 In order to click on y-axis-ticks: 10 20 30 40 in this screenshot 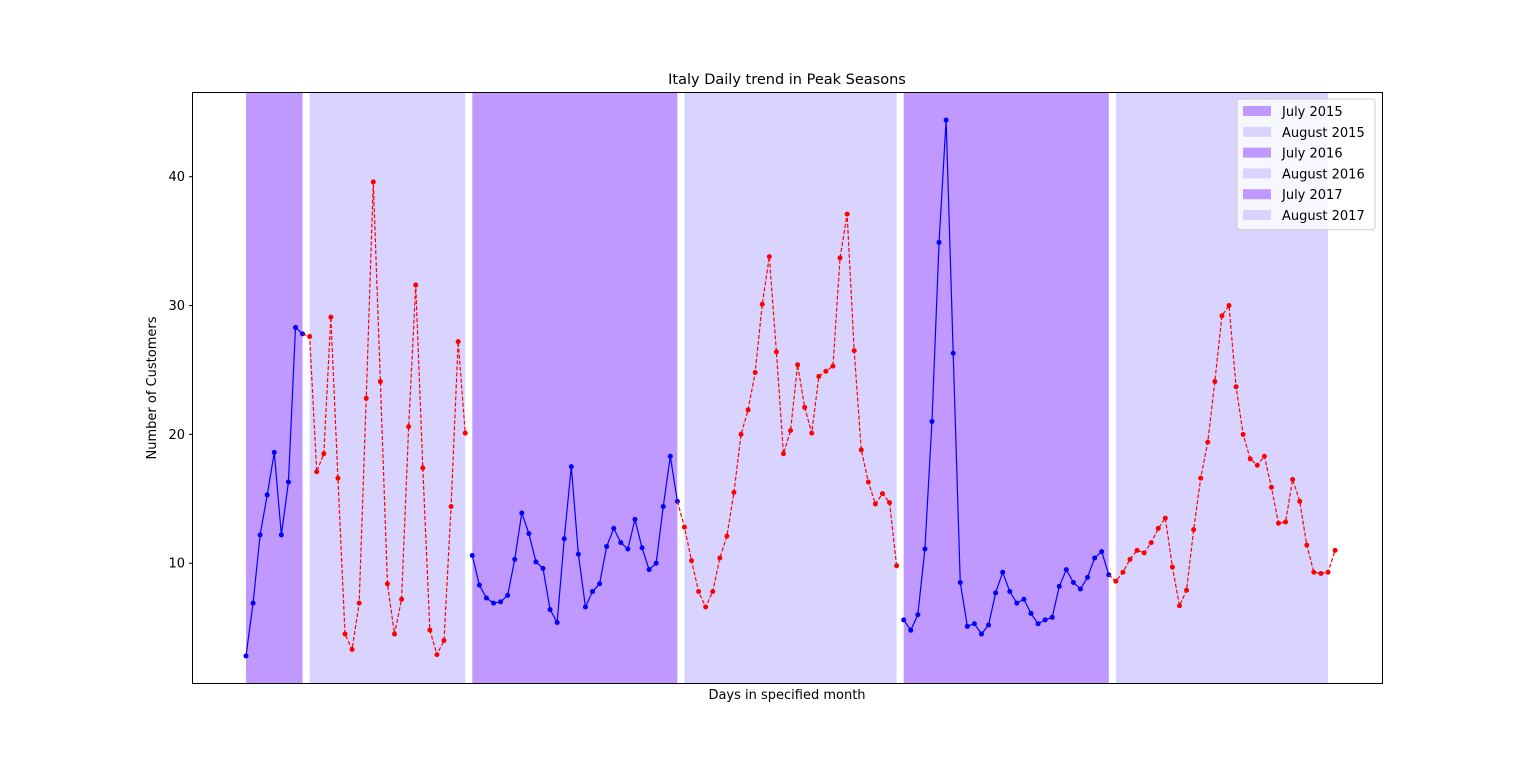, I will do `click(180, 371)`.